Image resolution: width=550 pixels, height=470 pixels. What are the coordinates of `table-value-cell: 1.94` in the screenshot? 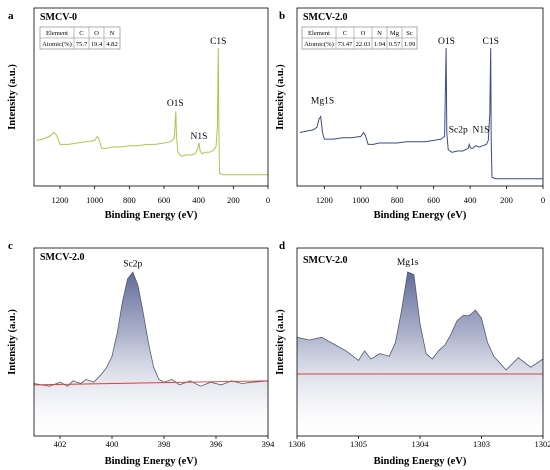 It's located at (380, 44).